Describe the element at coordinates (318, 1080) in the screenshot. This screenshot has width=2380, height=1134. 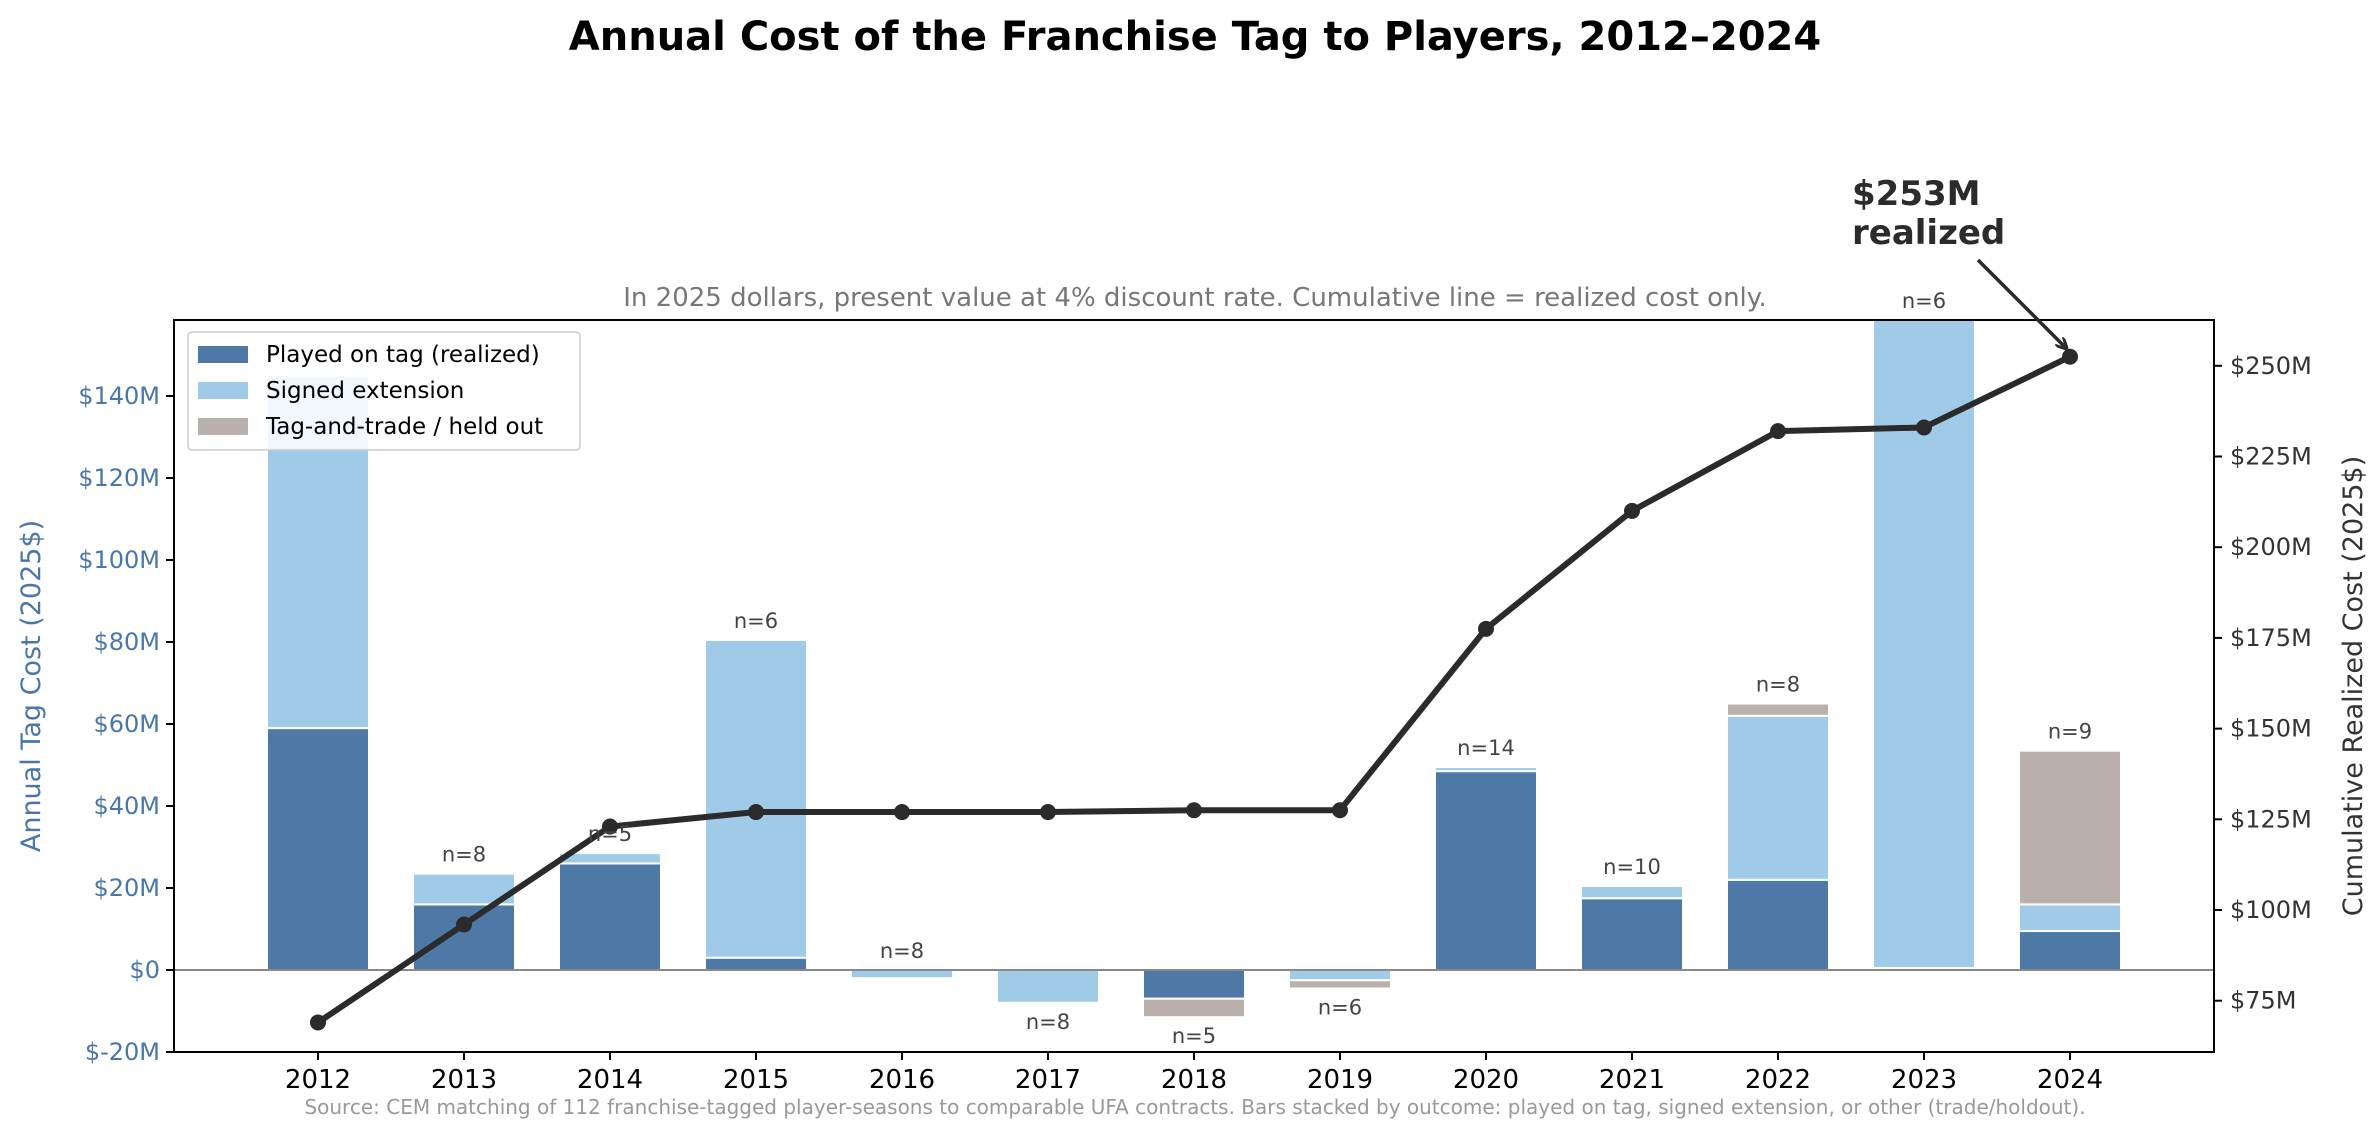
I see `x-tick-label-2012: 2012` at that location.